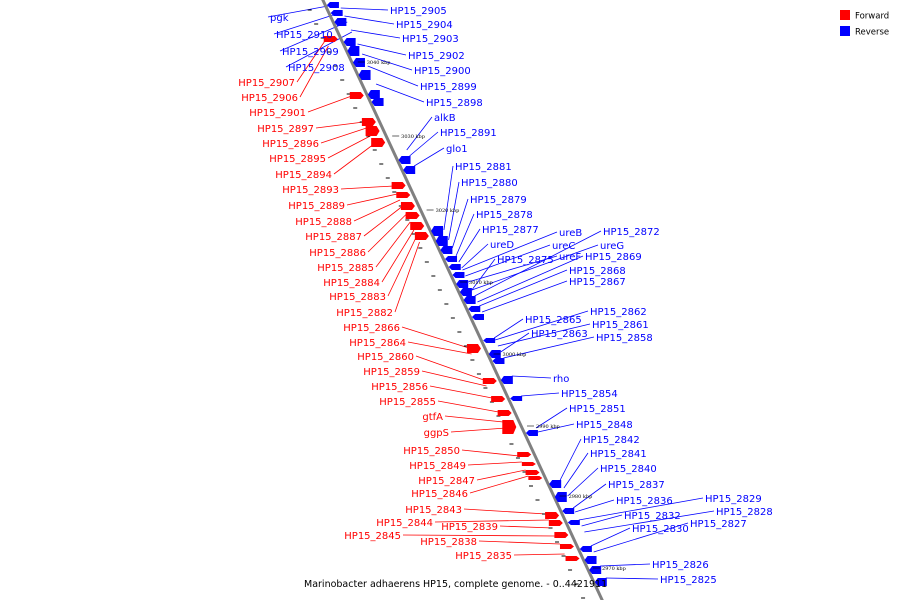 The image size is (900, 600). Describe the element at coordinates (864, 24) in the screenshot. I see `legend: Forward Reverse` at that location.